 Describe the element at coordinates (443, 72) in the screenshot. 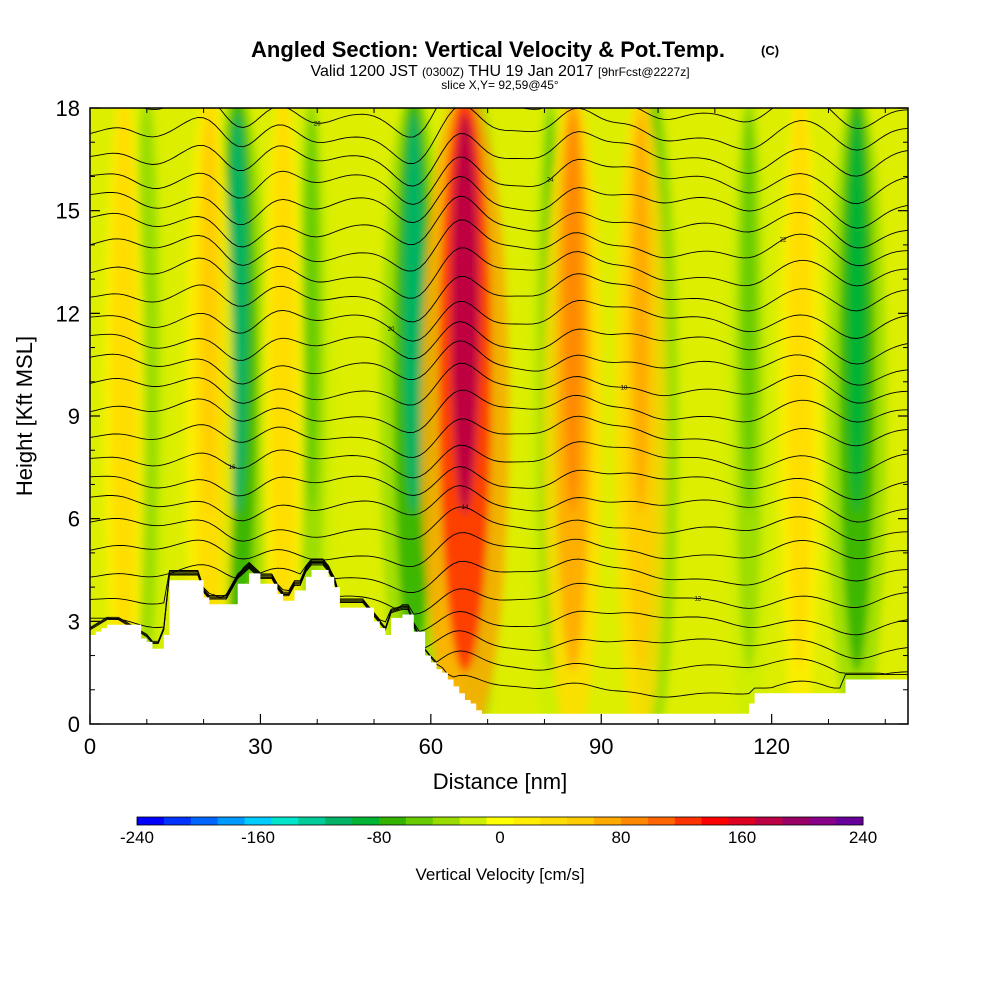

I see `subtitle-utc: (0300Z)` at that location.